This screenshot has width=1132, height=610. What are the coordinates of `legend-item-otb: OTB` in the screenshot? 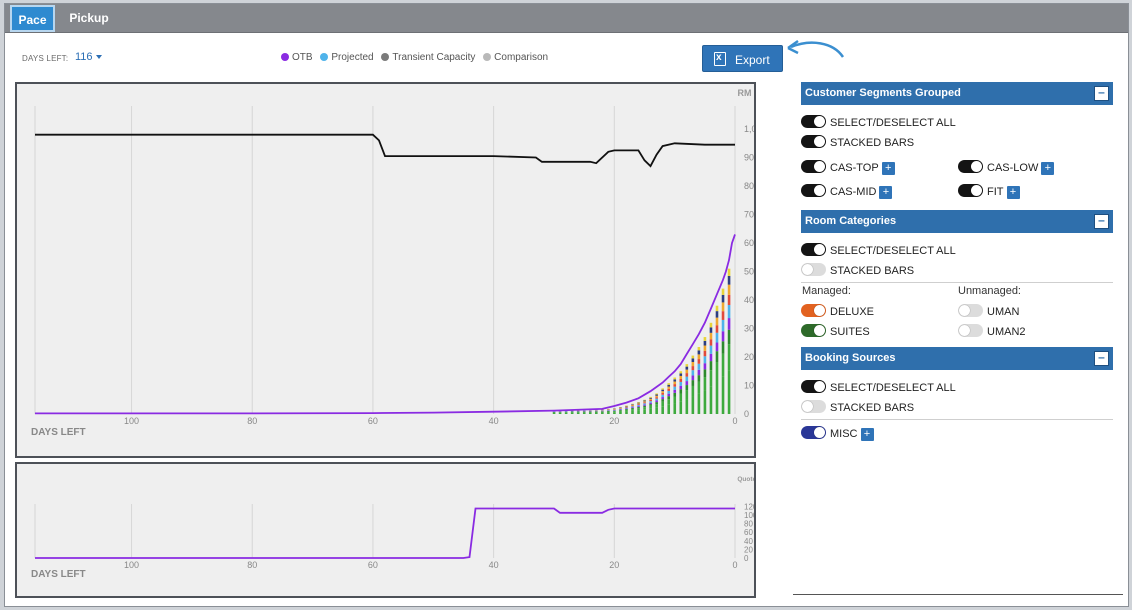 It's located at (297, 57).